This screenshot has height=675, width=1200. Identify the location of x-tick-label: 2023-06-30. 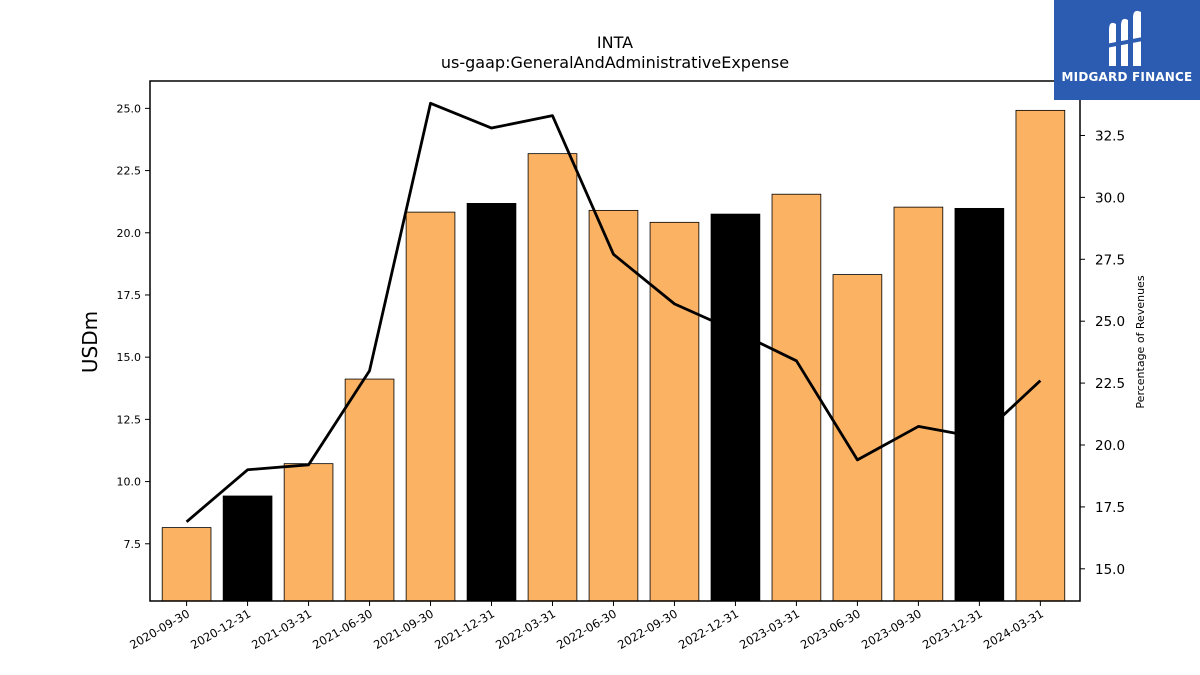
(830, 629).